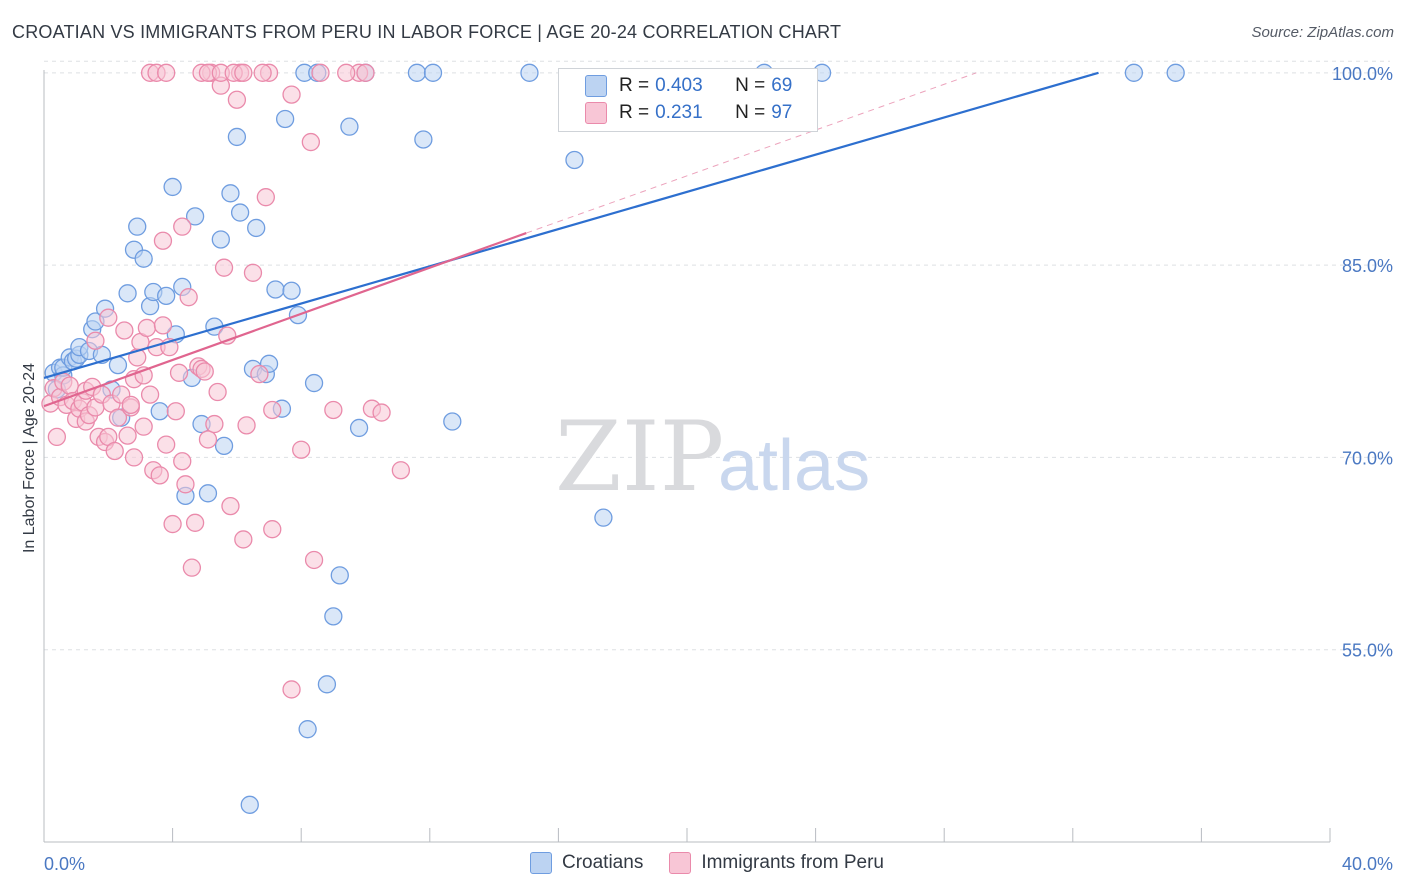 The height and width of the screenshot is (892, 1406). I want to click on legend-r-value: 0.403, so click(679, 85).